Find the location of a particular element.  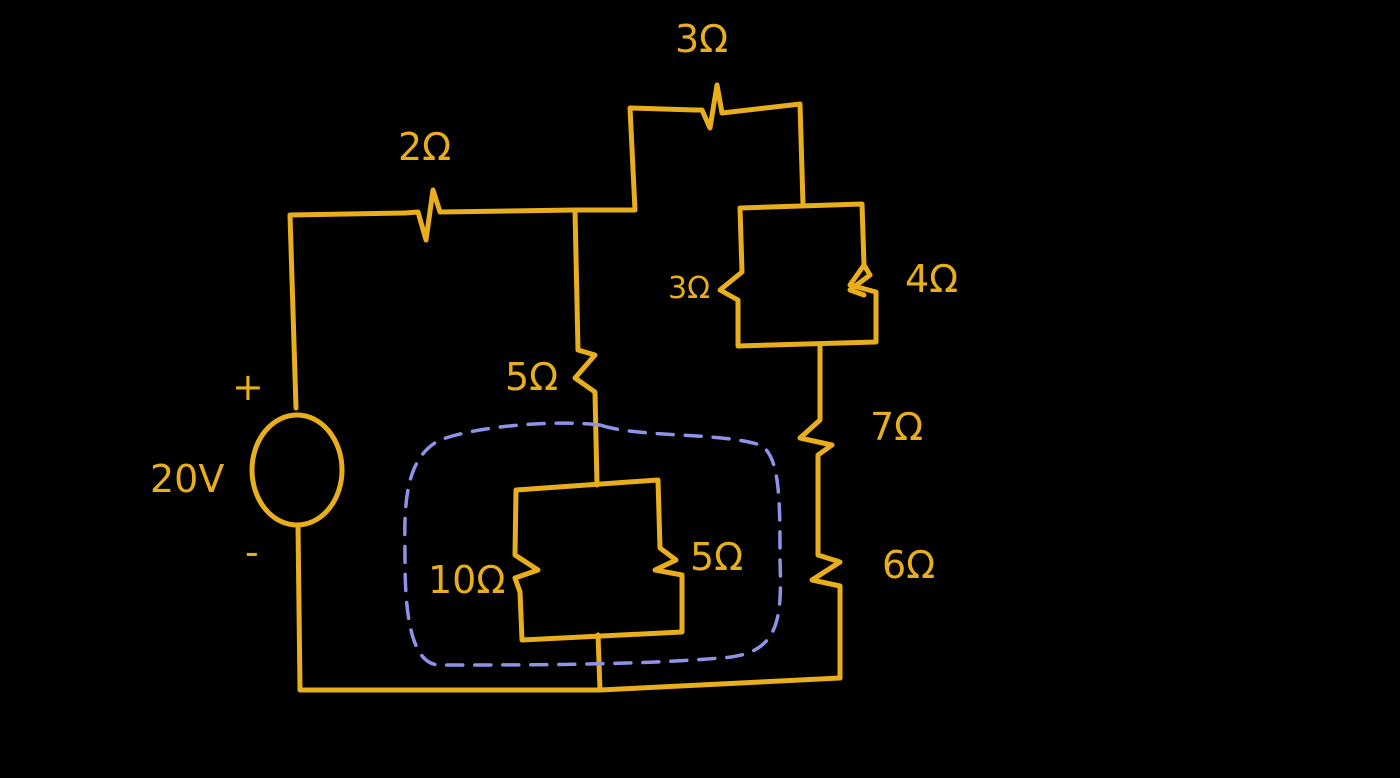

label-voltage: 20V is located at coordinates (187, 479).